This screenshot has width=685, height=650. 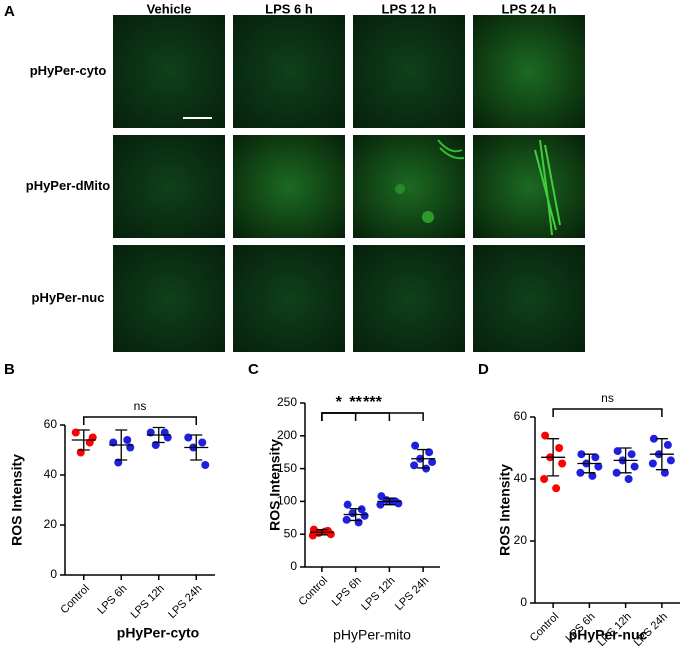 I want to click on x-axis-title: pHyPer-mito, so click(x=372, y=635).